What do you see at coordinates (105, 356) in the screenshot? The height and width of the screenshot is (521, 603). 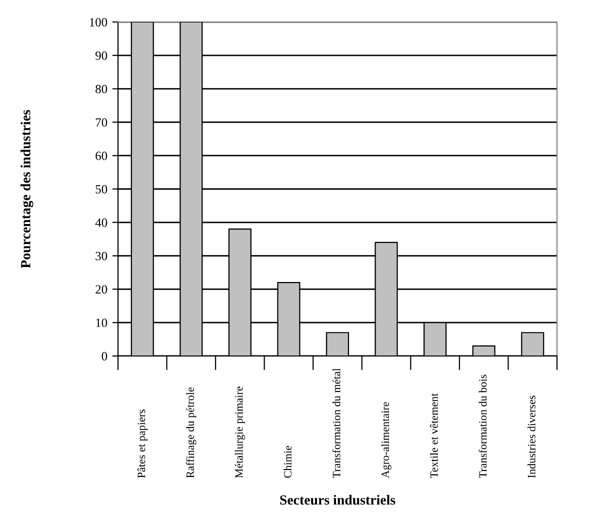 I see `y-tick-label: 0` at bounding box center [105, 356].